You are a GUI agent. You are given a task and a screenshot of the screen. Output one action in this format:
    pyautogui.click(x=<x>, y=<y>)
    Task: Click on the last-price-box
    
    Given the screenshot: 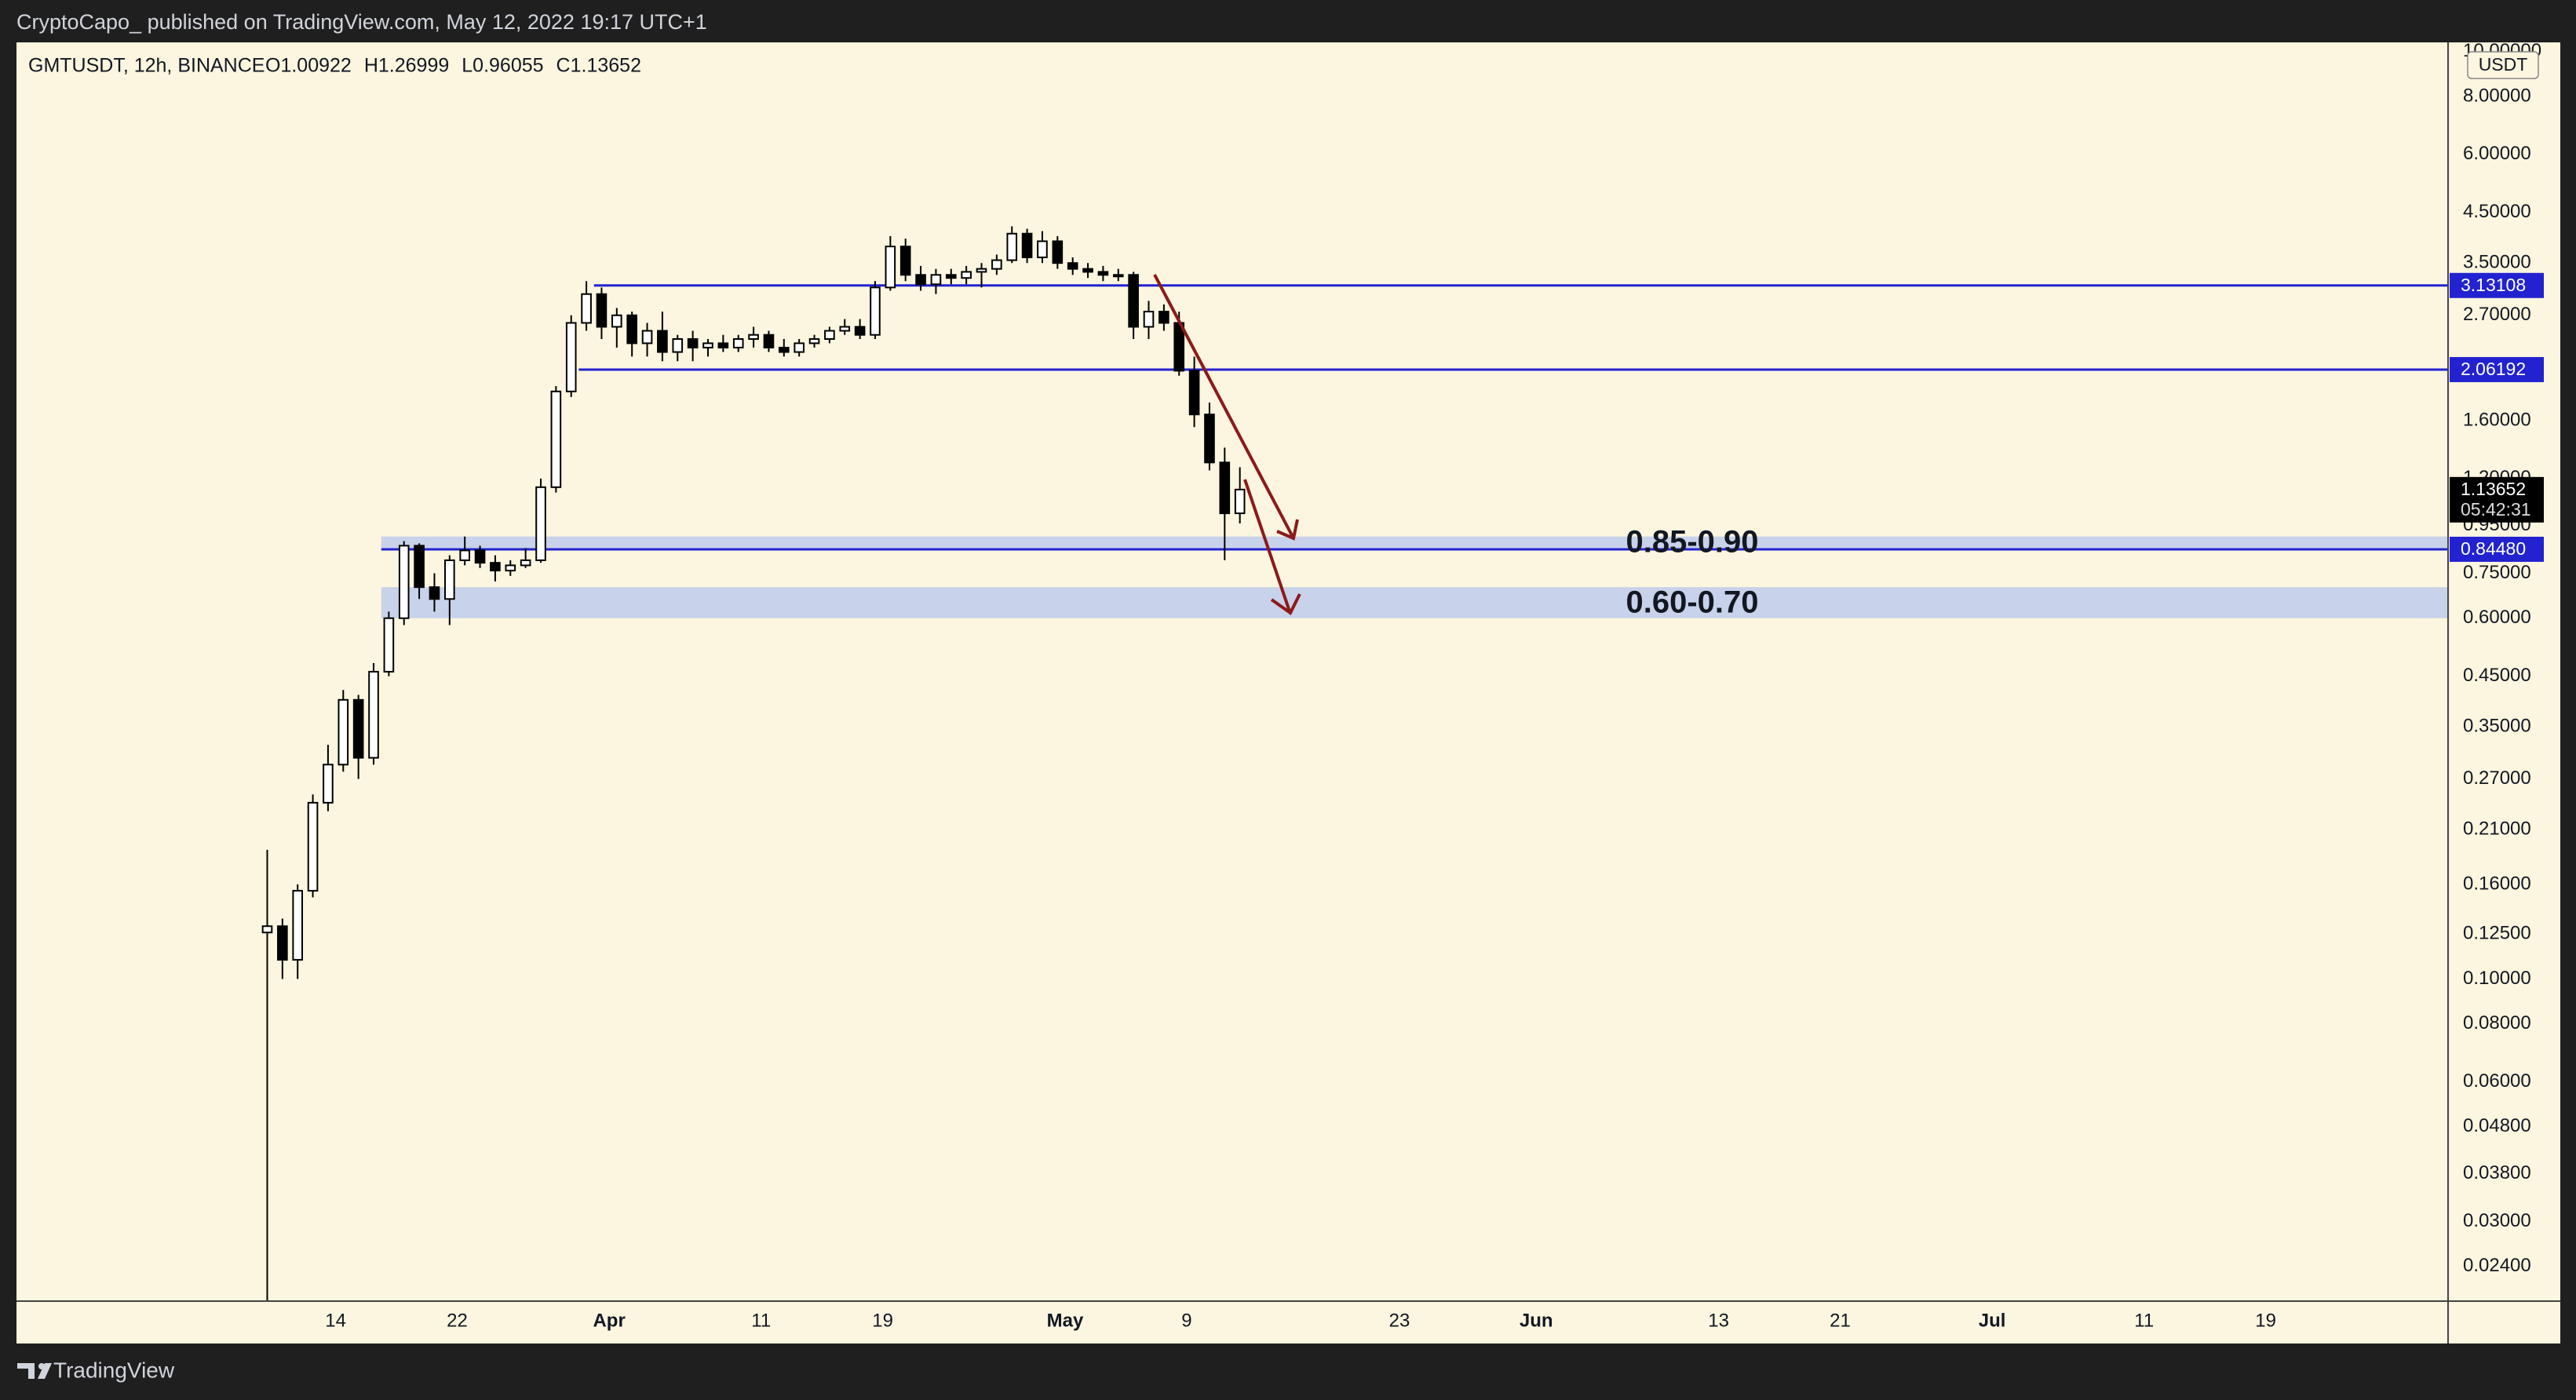 What is the action you would take?
    pyautogui.click(x=2497, y=499)
    